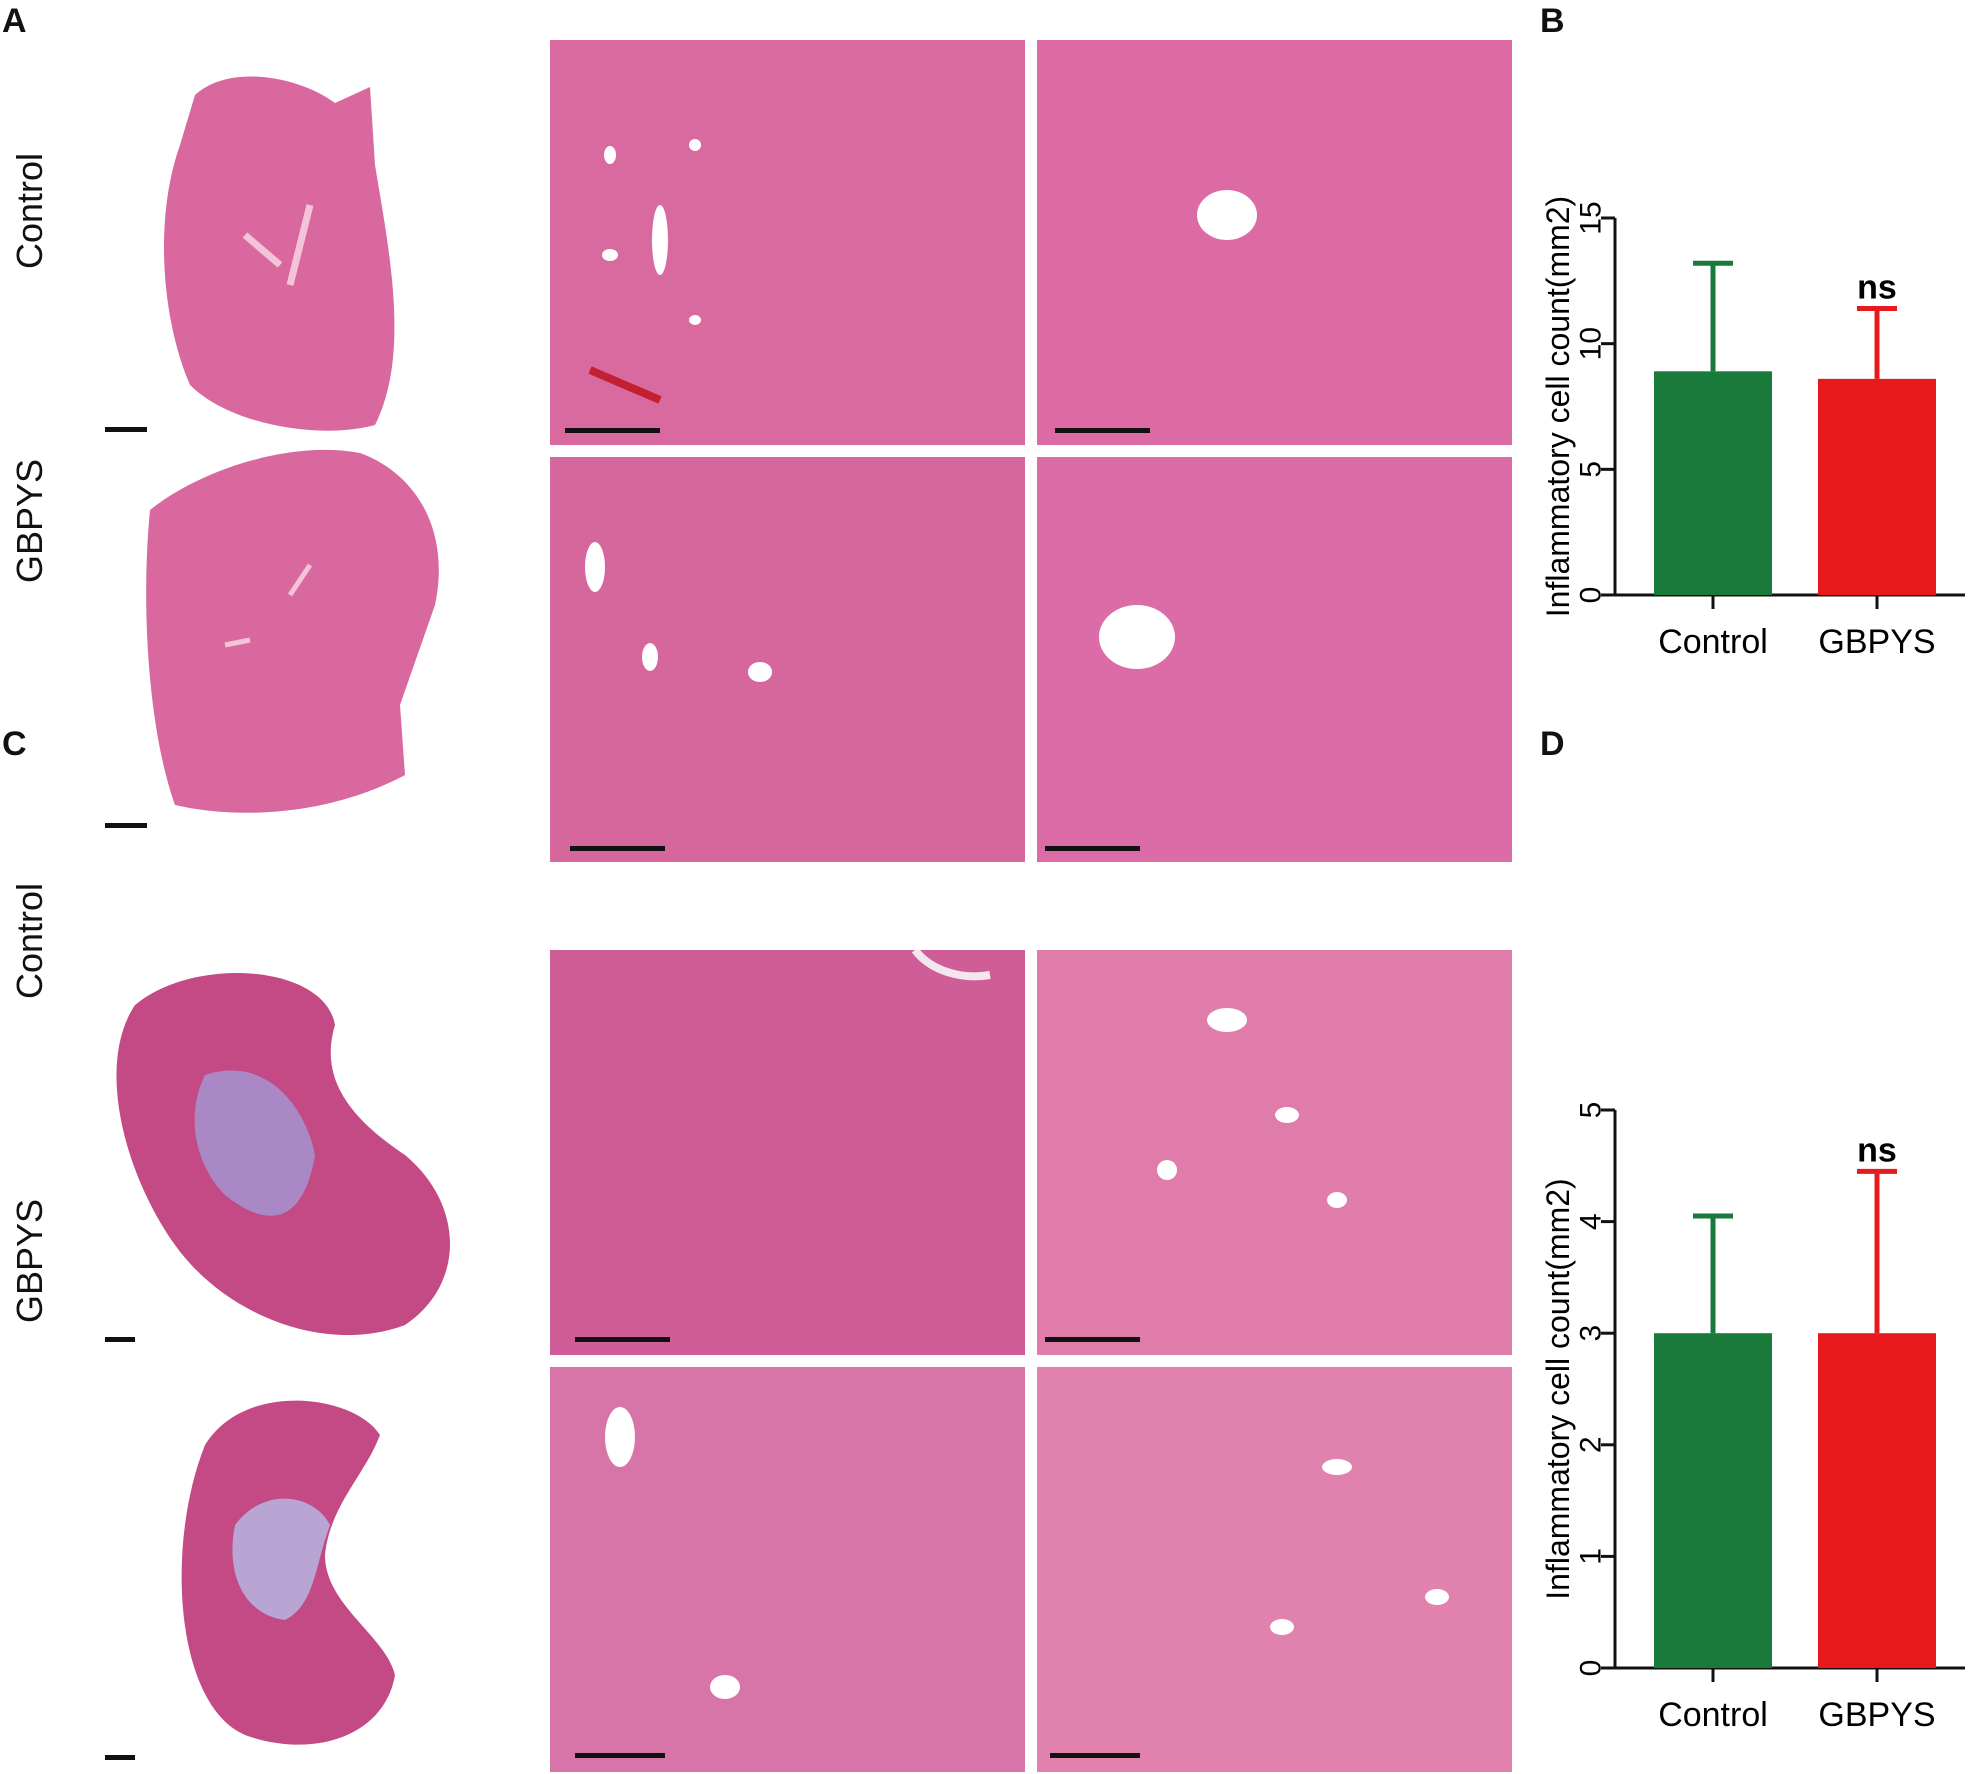 The image size is (1970, 1774). I want to click on y-tick-label: 1, so click(1591, 1556).